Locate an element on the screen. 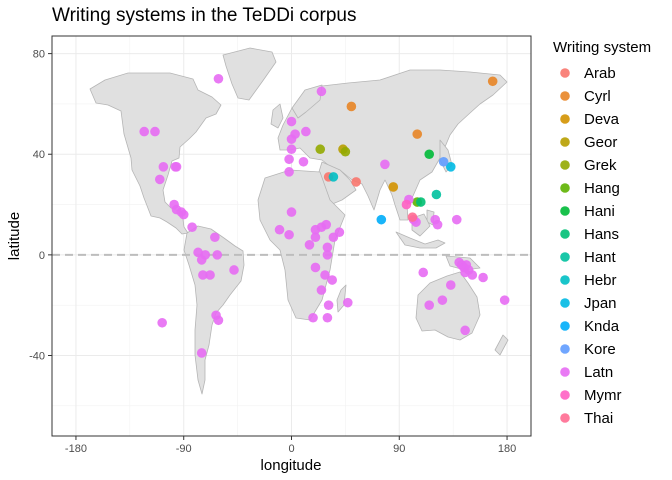  legend-label-geor: Geor is located at coordinates (600, 142).